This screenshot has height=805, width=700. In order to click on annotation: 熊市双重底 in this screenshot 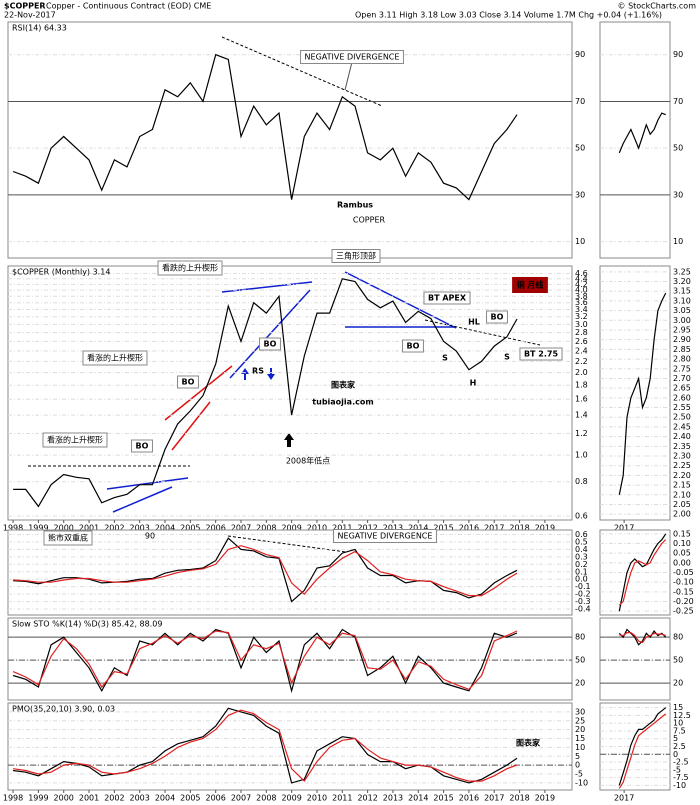, I will do `click(68, 538)`.